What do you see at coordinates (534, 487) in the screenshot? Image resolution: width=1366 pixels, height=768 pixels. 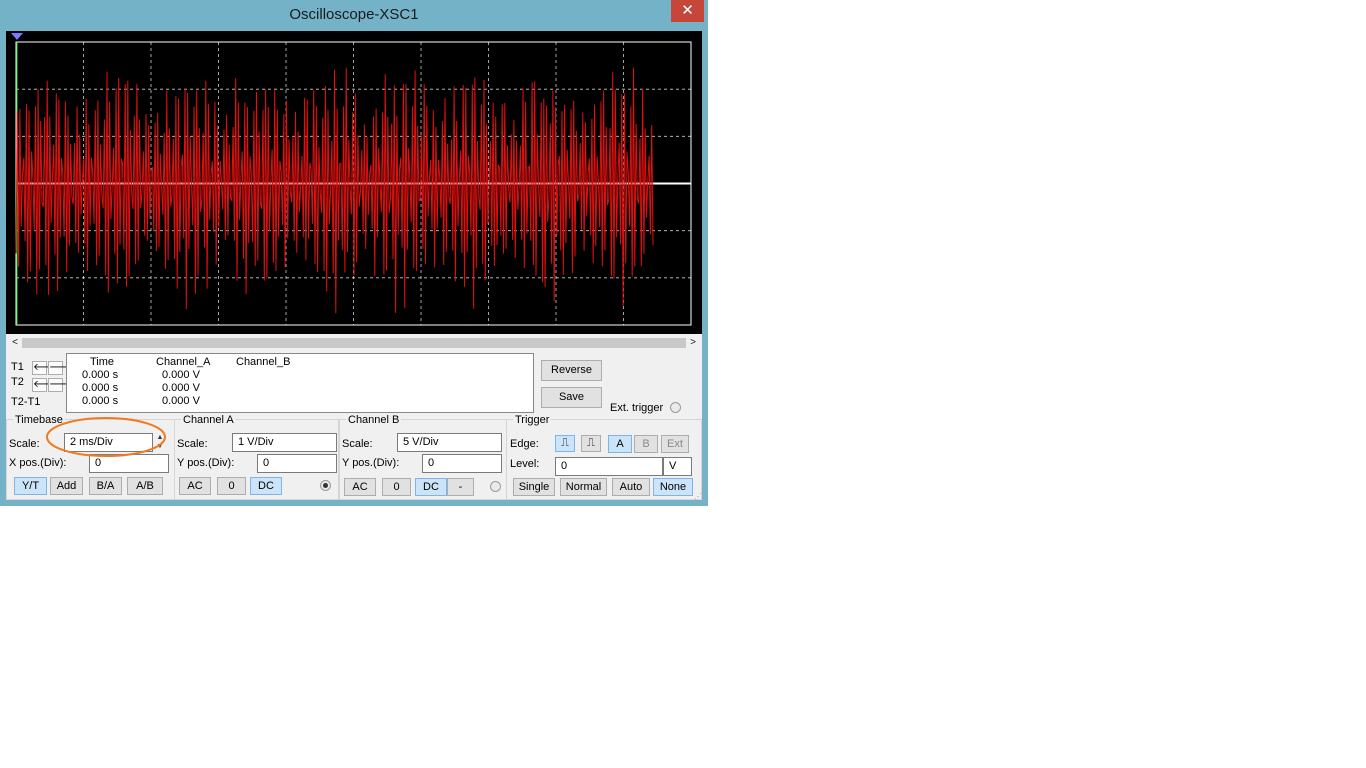 I see `trigger-single-button: Single` at bounding box center [534, 487].